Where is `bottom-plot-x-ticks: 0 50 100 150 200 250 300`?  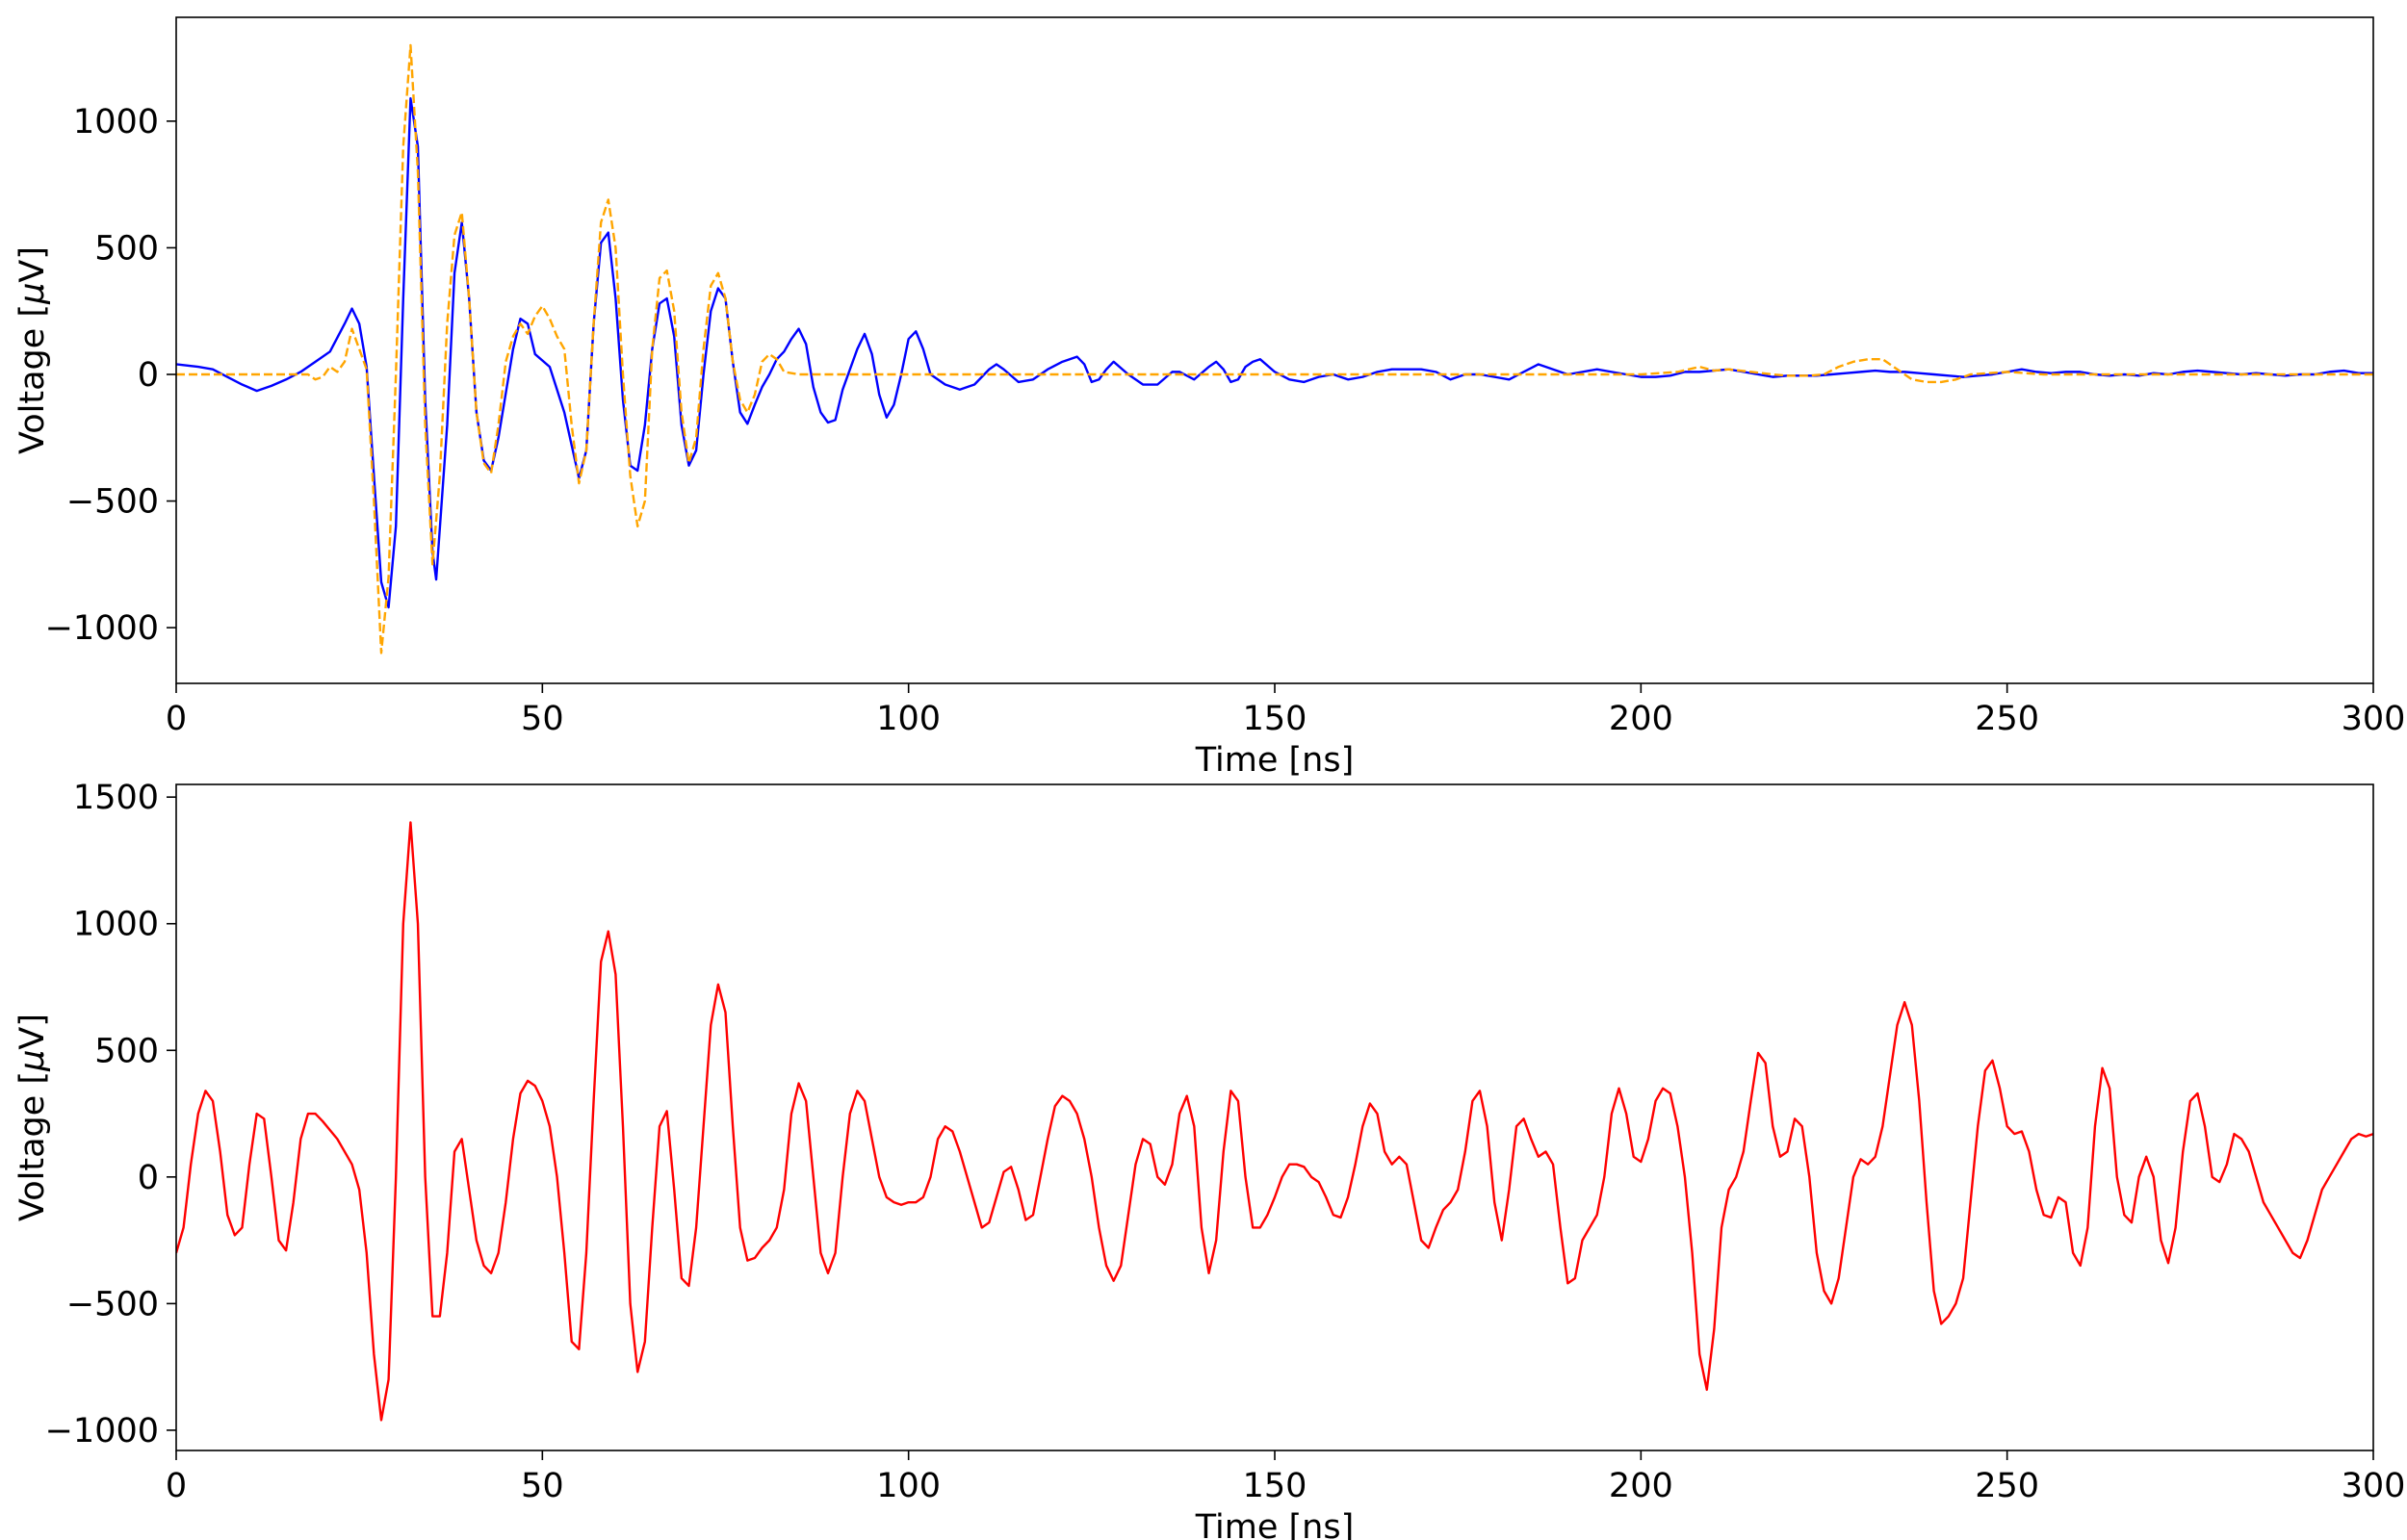
bottom-plot-x-ticks: 0 50 100 150 200 250 300 is located at coordinates (1286, 1477).